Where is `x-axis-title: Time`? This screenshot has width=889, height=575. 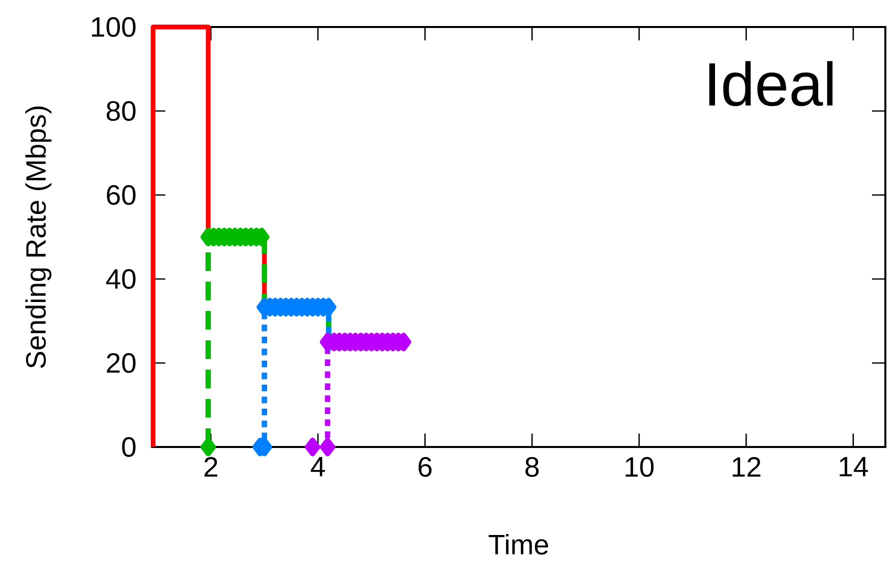 x-axis-title: Time is located at coordinates (518, 544).